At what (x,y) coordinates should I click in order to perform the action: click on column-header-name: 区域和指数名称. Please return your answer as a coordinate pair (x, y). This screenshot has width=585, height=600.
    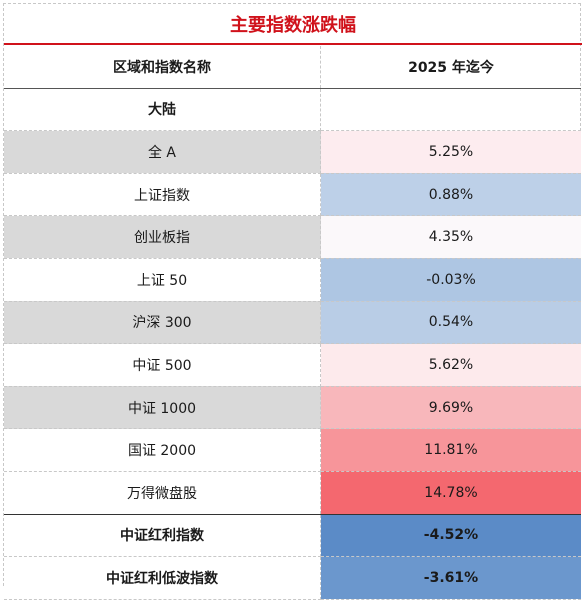
    Looking at the image, I should click on (162, 67).